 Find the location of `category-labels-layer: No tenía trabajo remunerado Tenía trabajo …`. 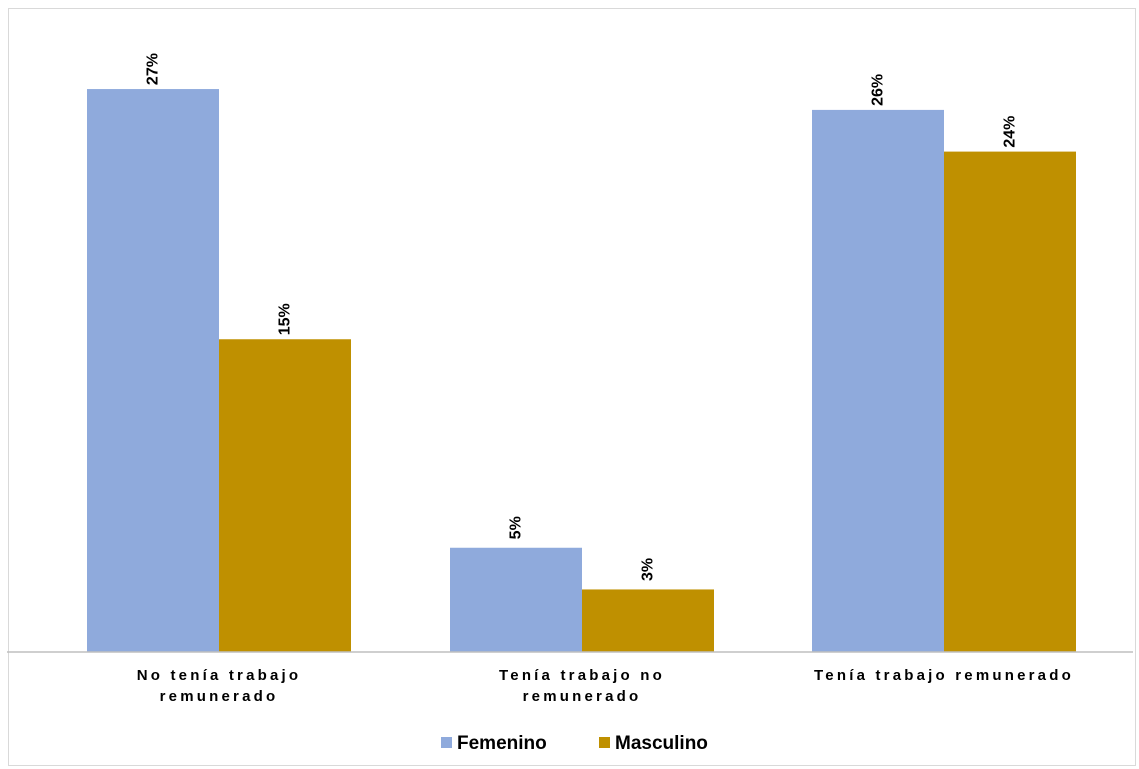

category-labels-layer: No tenía trabajo remunerado Tenía trabajo … is located at coordinates (605, 686).